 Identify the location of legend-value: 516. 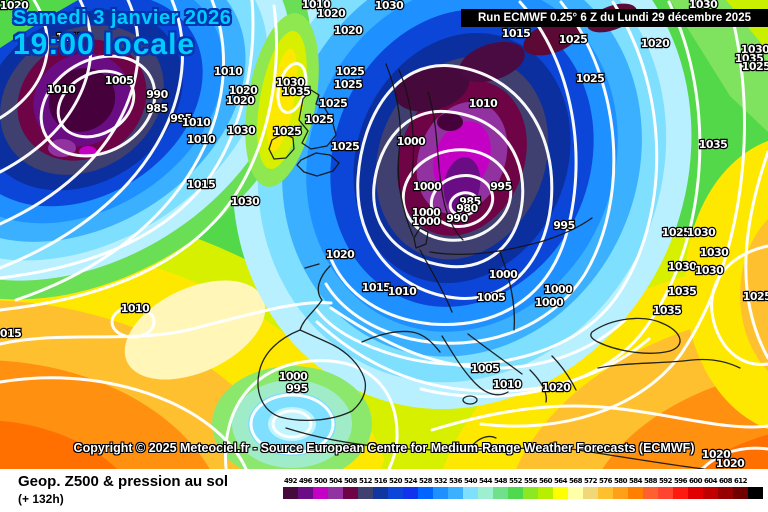
(380, 481).